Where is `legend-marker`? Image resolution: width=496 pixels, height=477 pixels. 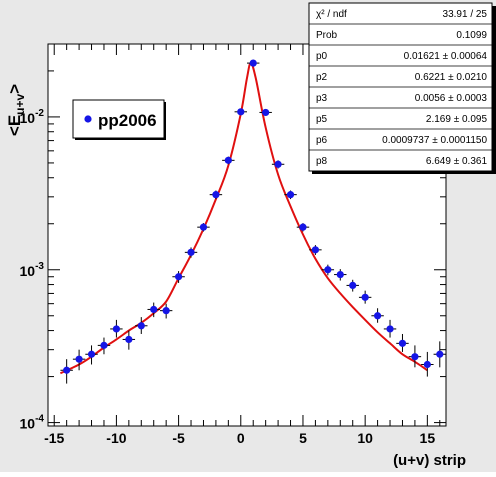 legend-marker is located at coordinates (88, 119).